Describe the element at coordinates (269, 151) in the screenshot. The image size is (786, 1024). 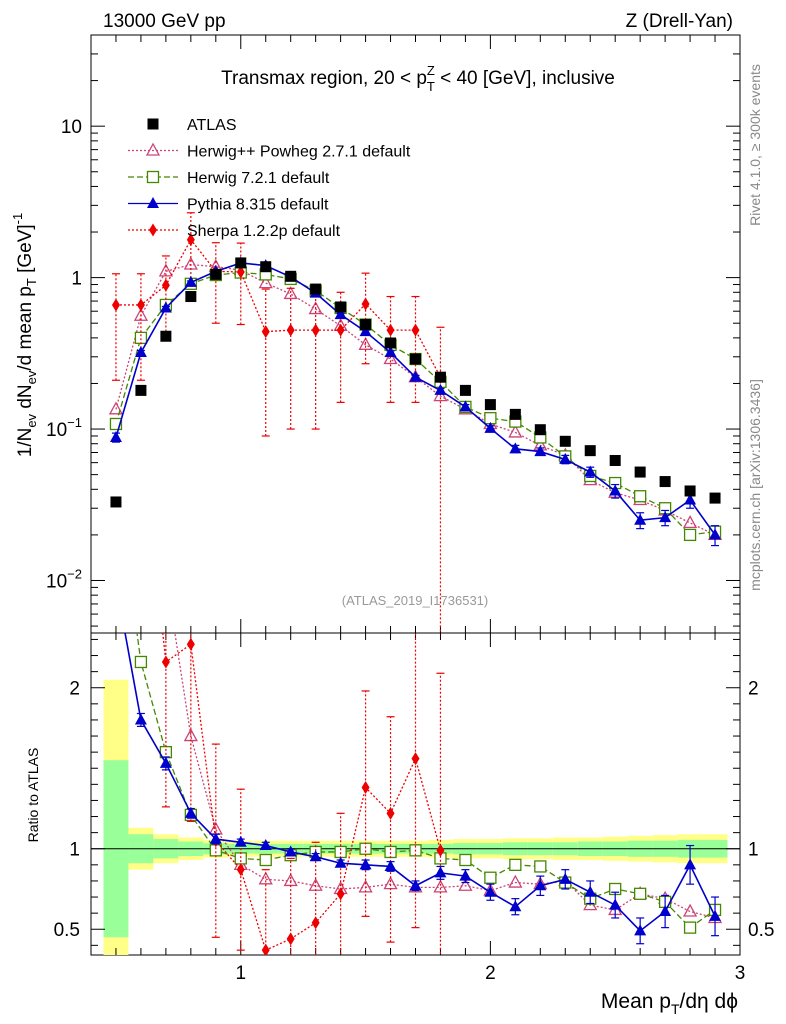
I see `legend-item-herwigpp: Herwig++ Powheg 2.7.1 default` at that location.